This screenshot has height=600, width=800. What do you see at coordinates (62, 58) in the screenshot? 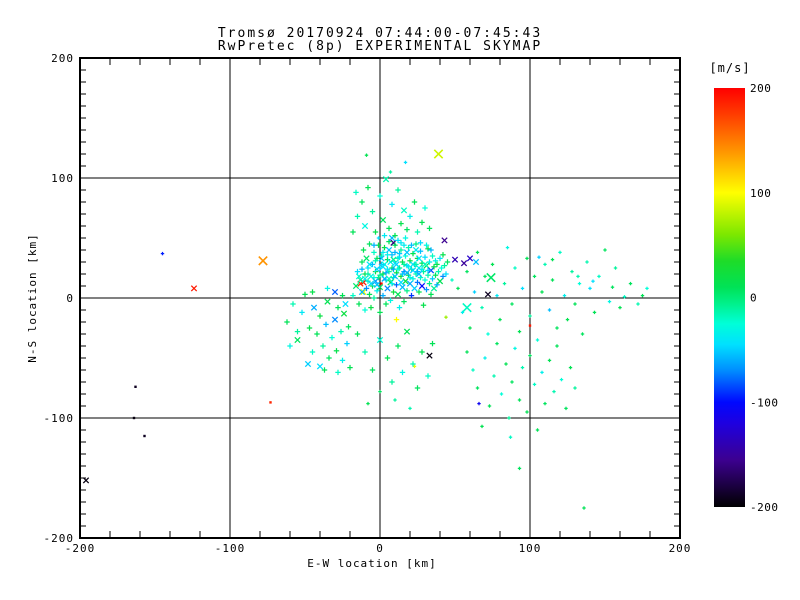
I see `y-tick-label: 200` at bounding box center [62, 58].